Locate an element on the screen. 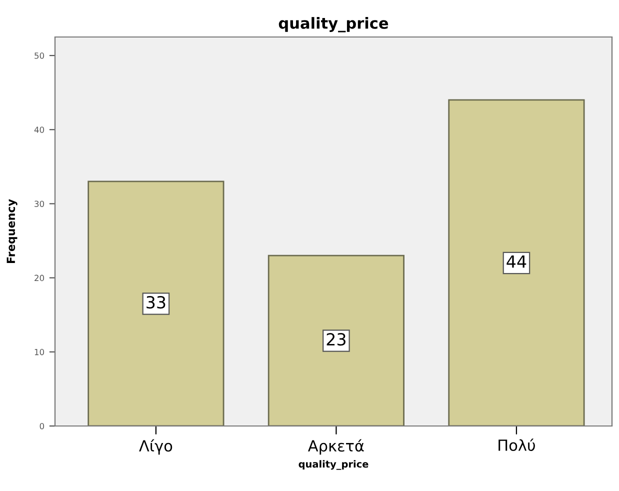 This screenshot has height=491, width=619. x-tick-label: Πολύ is located at coordinates (516, 445).